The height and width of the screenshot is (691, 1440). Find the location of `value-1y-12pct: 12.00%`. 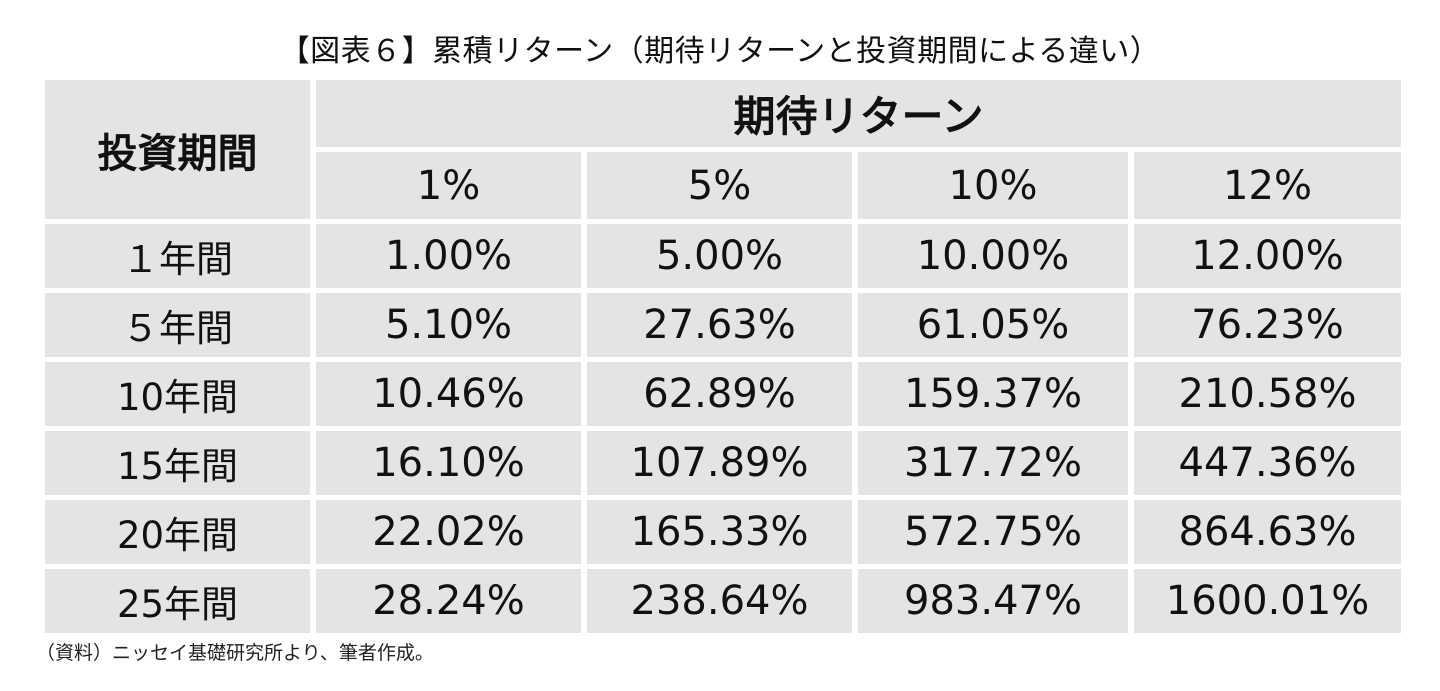

value-1y-12pct: 12.00% is located at coordinates (1267, 256).